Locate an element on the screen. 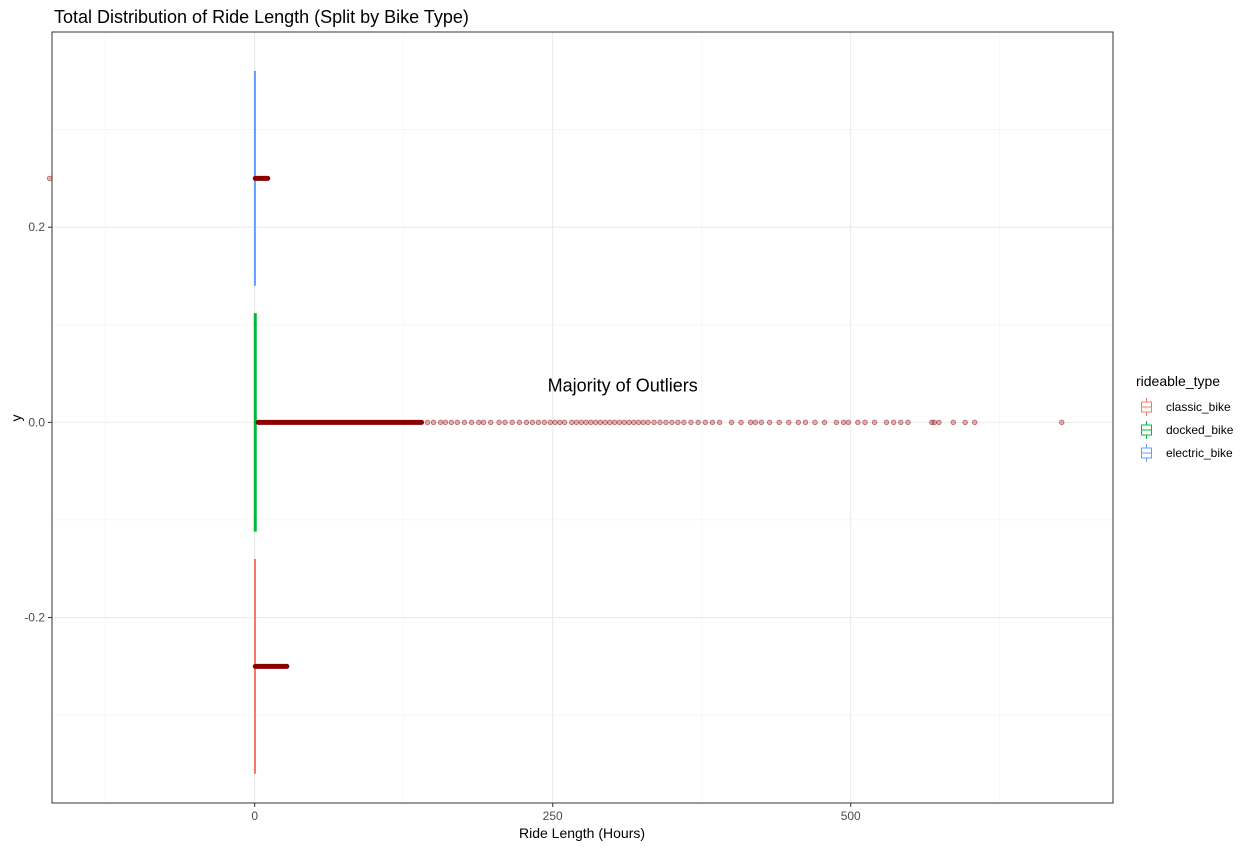 This screenshot has width=1251, height=848. y-tick-label: 0.0 is located at coordinates (36, 422).